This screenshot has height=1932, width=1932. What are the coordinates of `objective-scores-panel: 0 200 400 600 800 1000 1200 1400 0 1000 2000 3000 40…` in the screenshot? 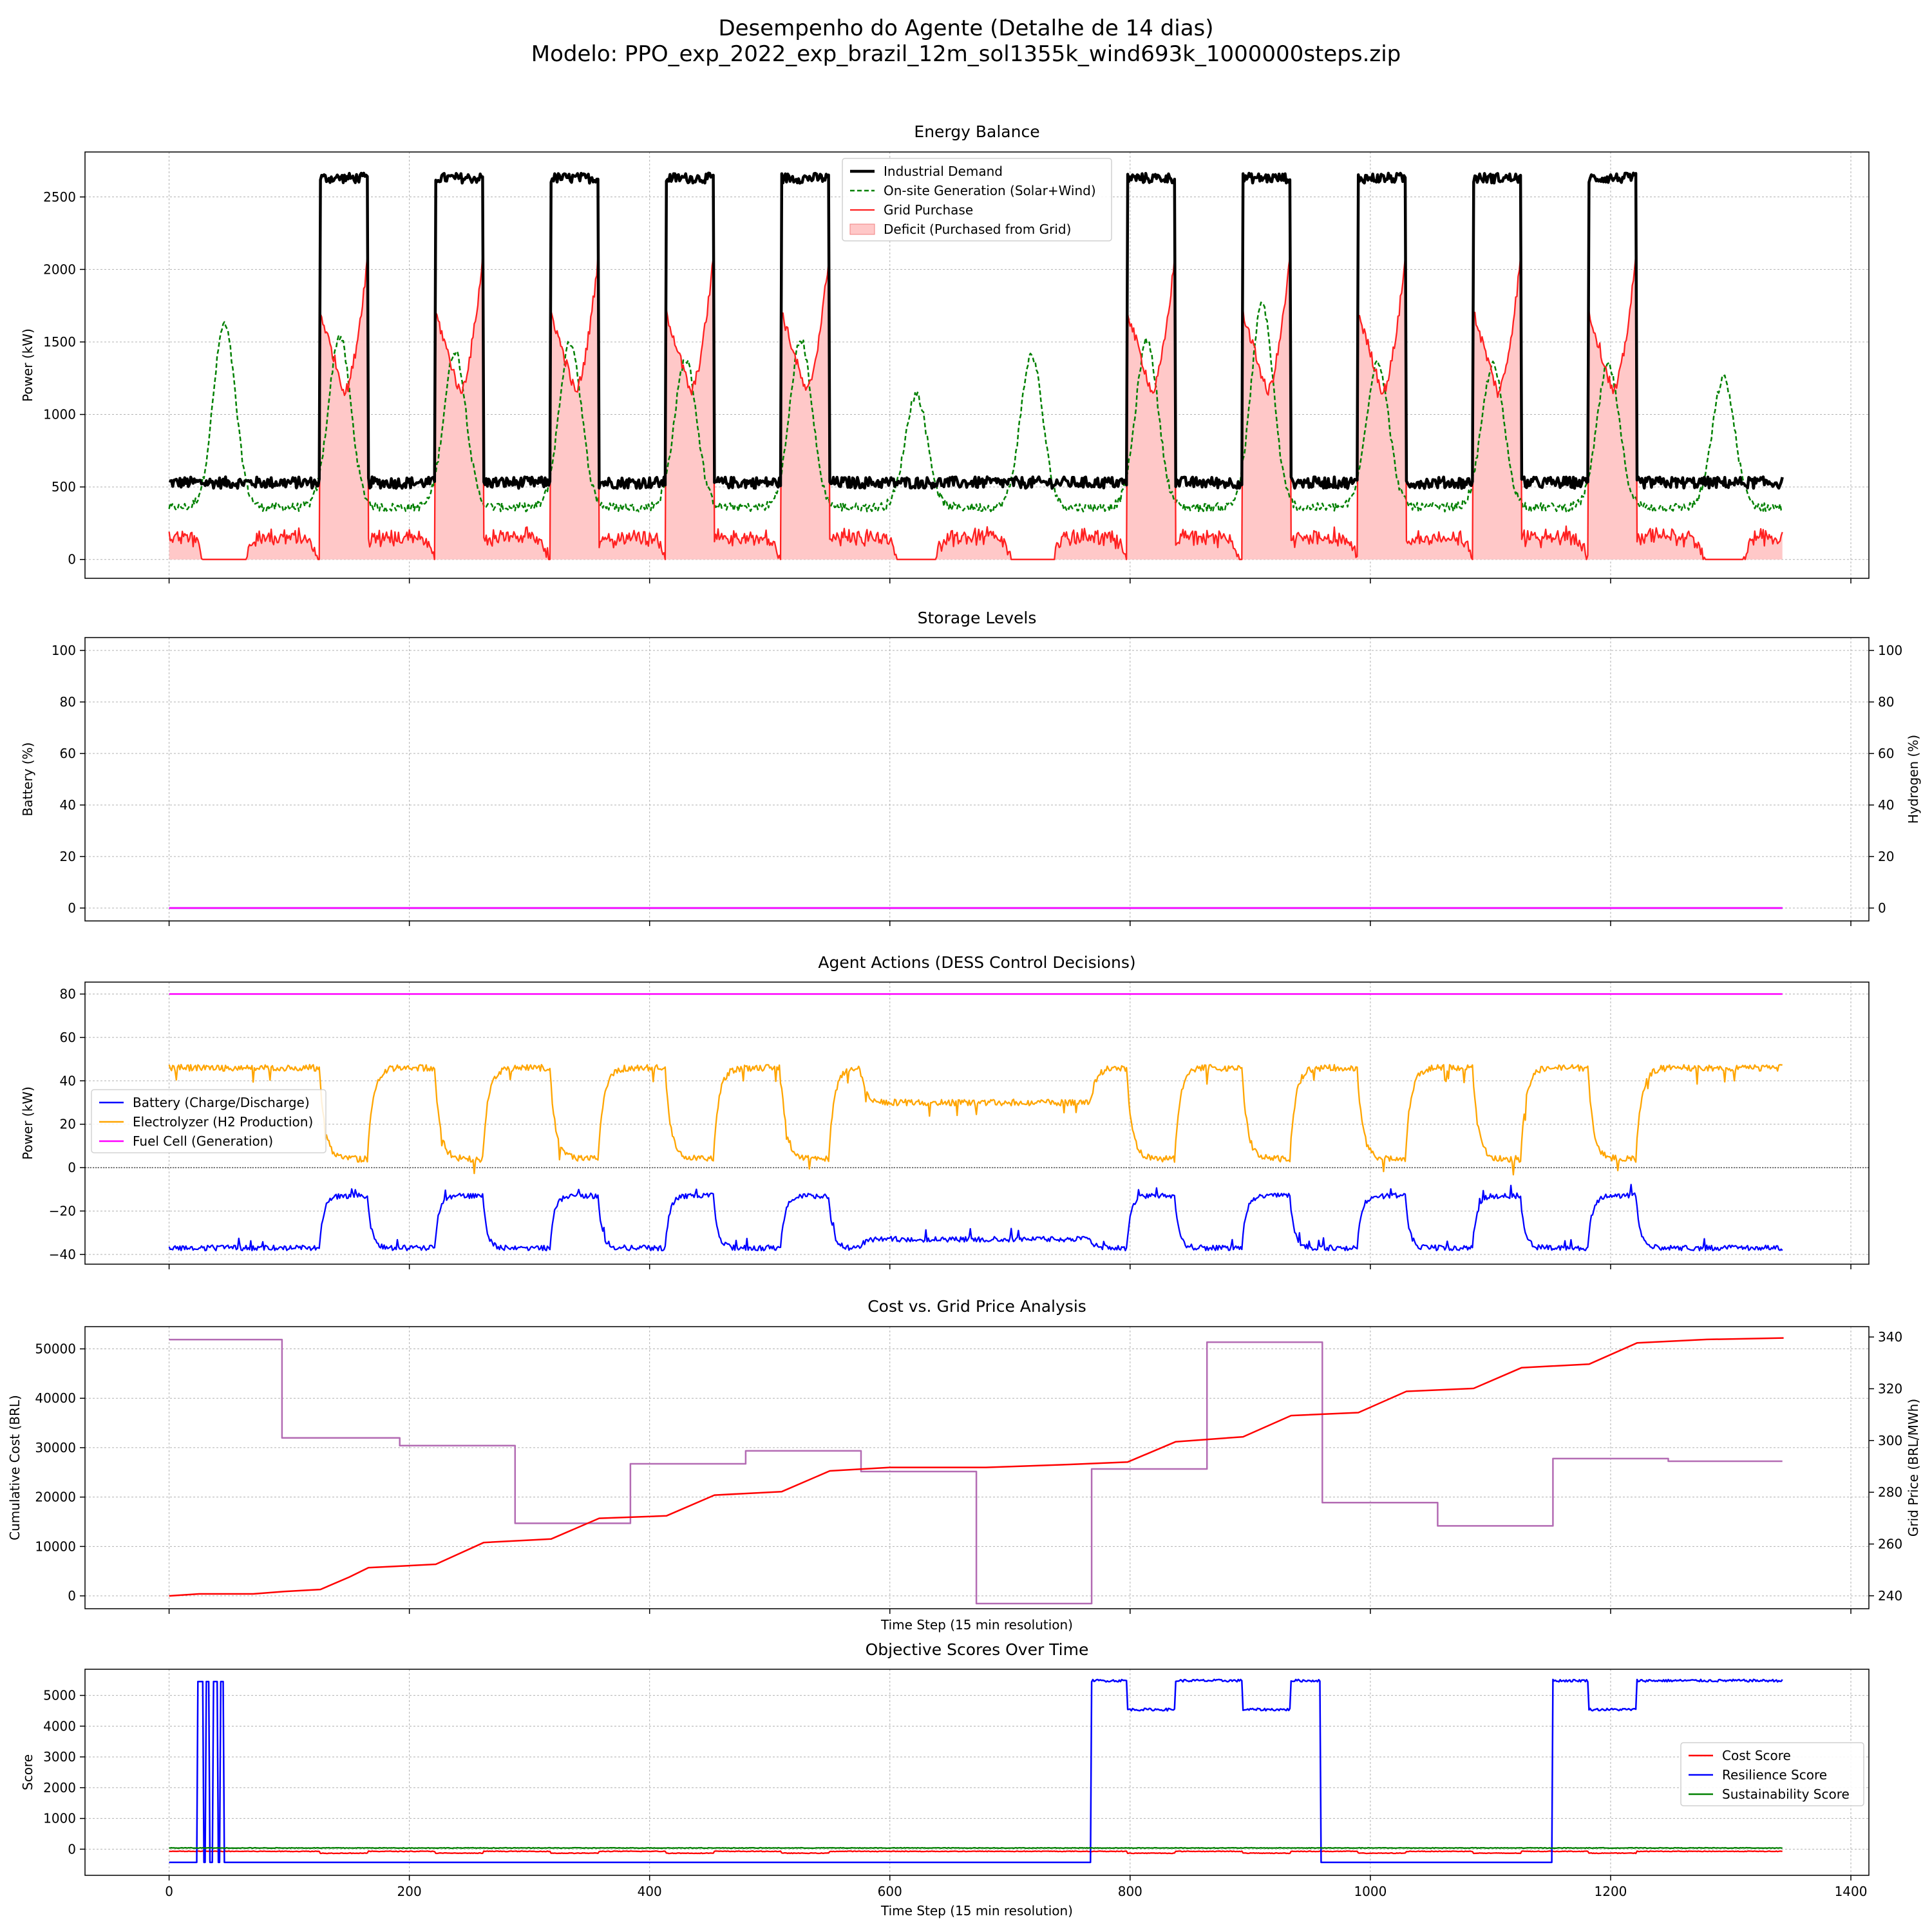 It's located at (945, 1779).